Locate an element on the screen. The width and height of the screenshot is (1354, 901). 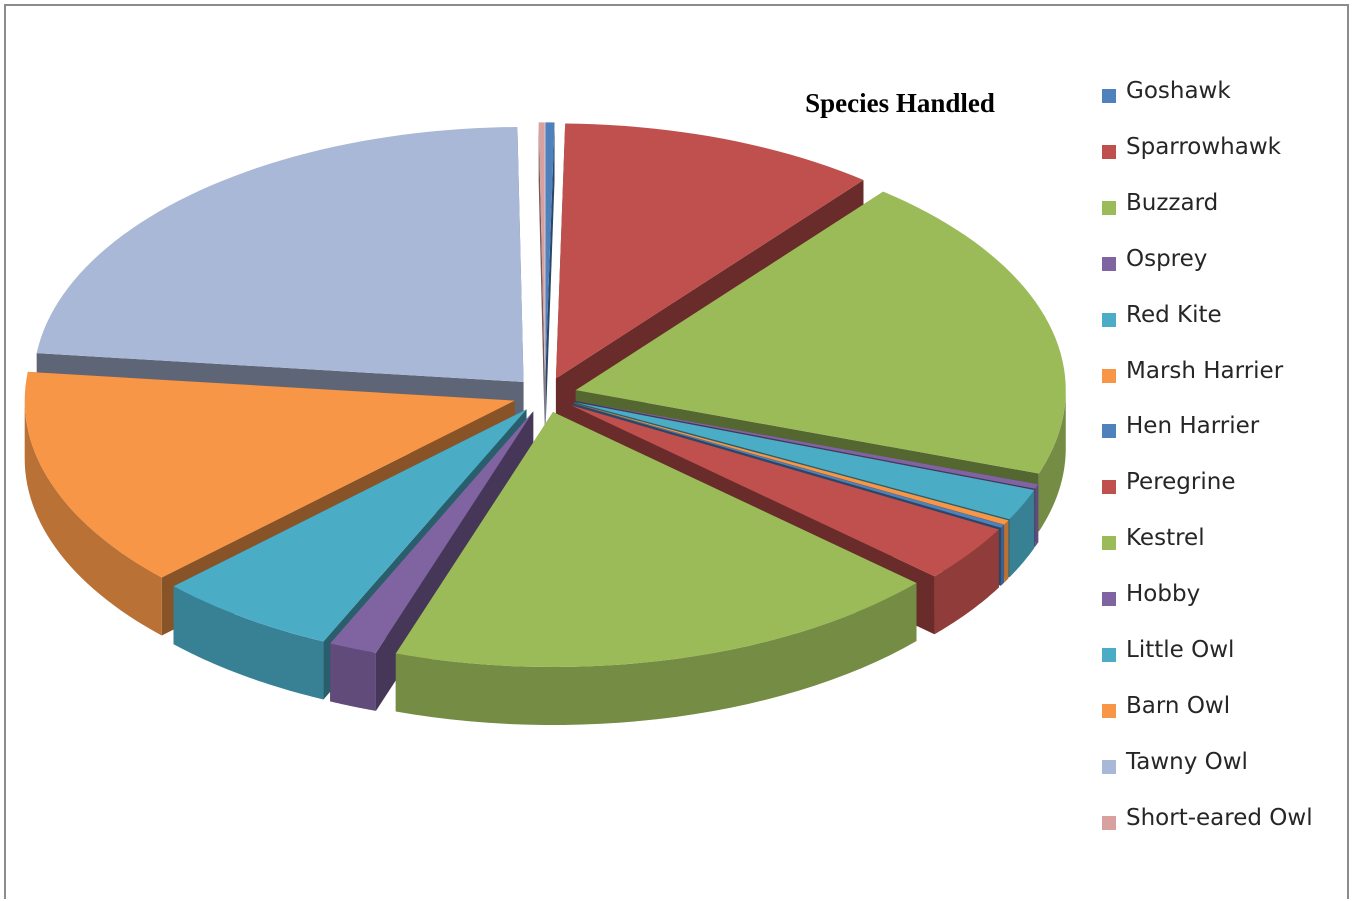
legend-item-marsh-harrier: Marsh Harrier is located at coordinates (1222, 374).